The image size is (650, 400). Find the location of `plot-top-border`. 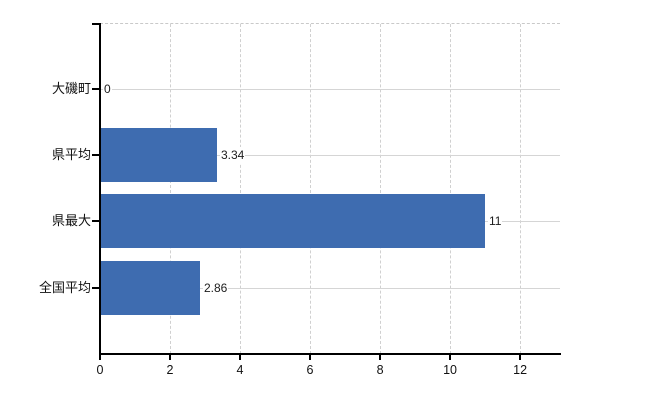

plot-top-border is located at coordinates (330, 23).